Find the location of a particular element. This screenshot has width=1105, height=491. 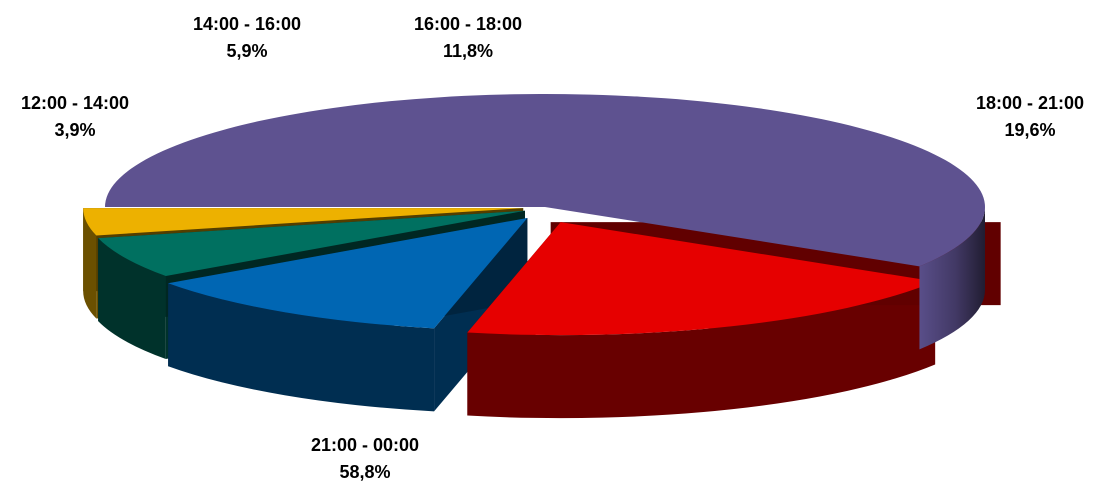

slice-value-label: 58,8% is located at coordinates (365, 472).